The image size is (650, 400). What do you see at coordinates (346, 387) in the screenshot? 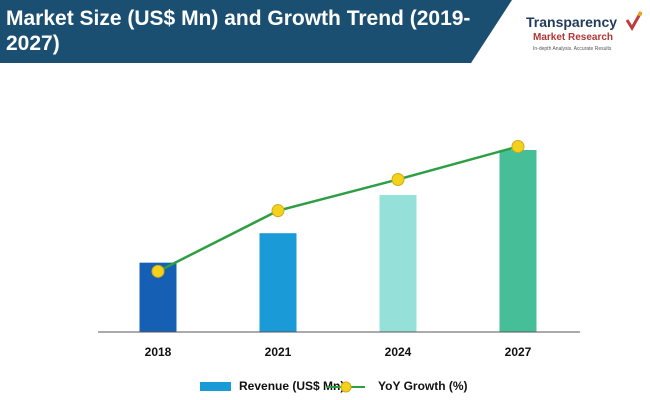
I see `legend-growth-icon` at bounding box center [346, 387].